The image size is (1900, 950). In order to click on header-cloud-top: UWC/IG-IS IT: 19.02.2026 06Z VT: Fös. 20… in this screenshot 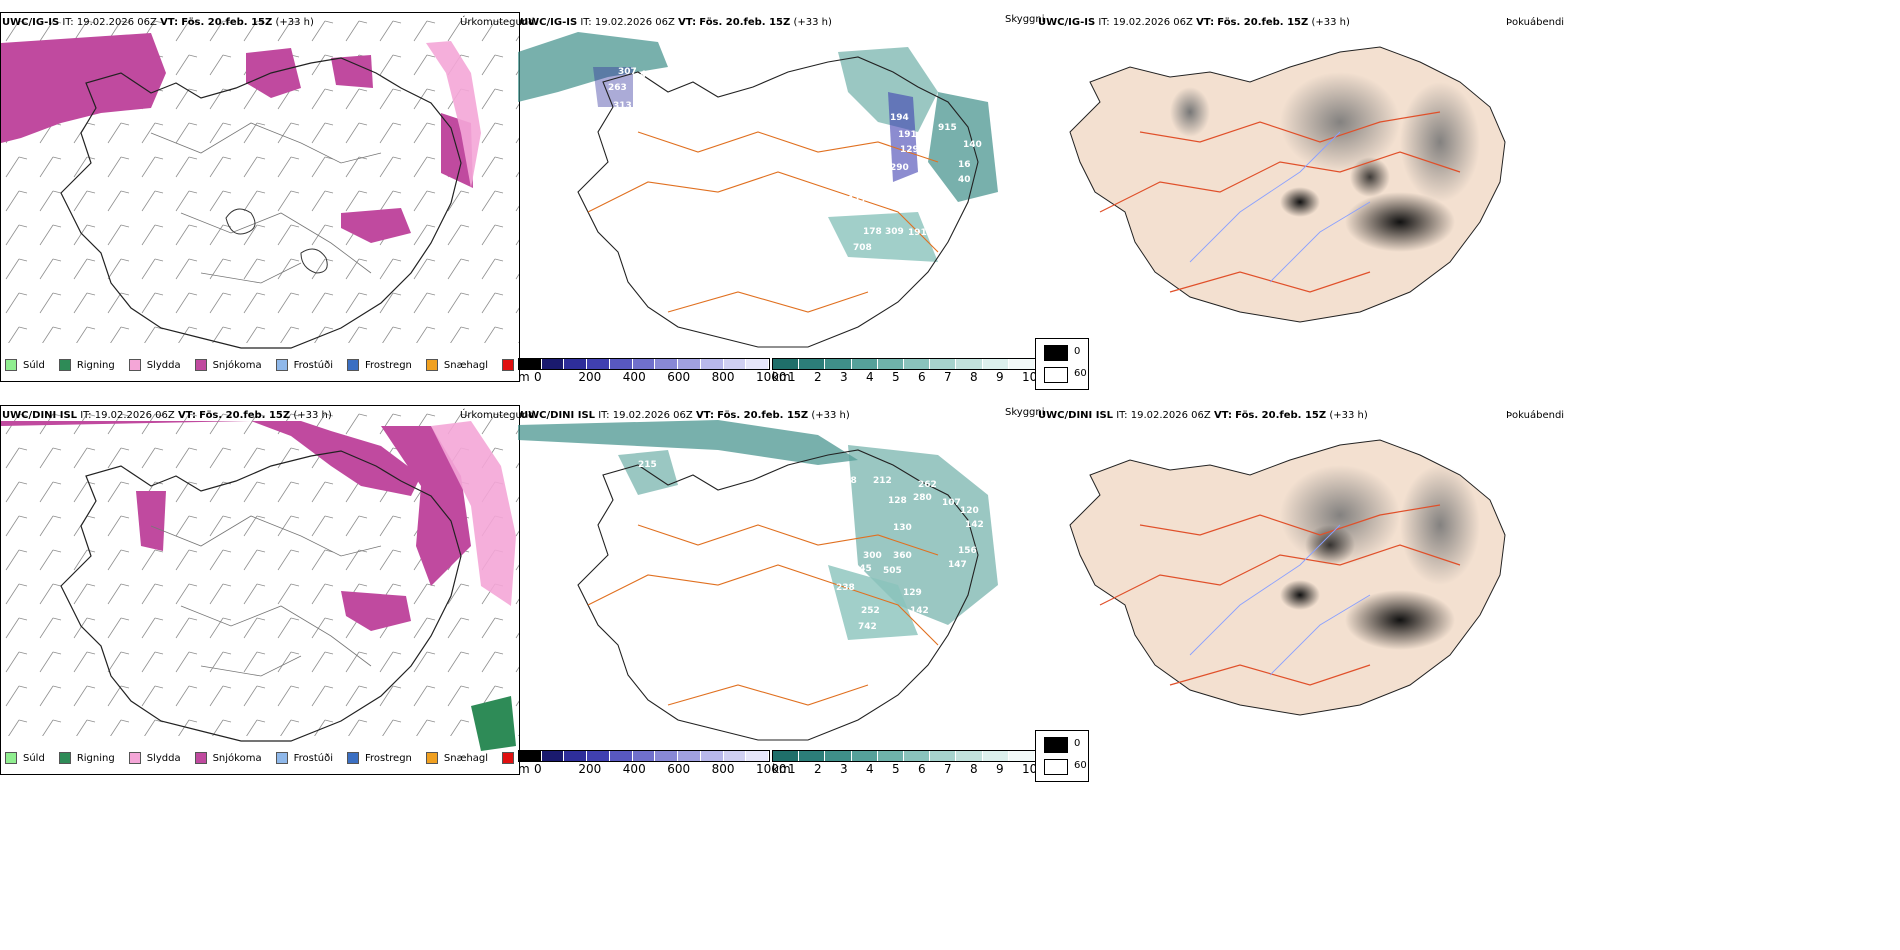, I will do `click(676, 22)`.